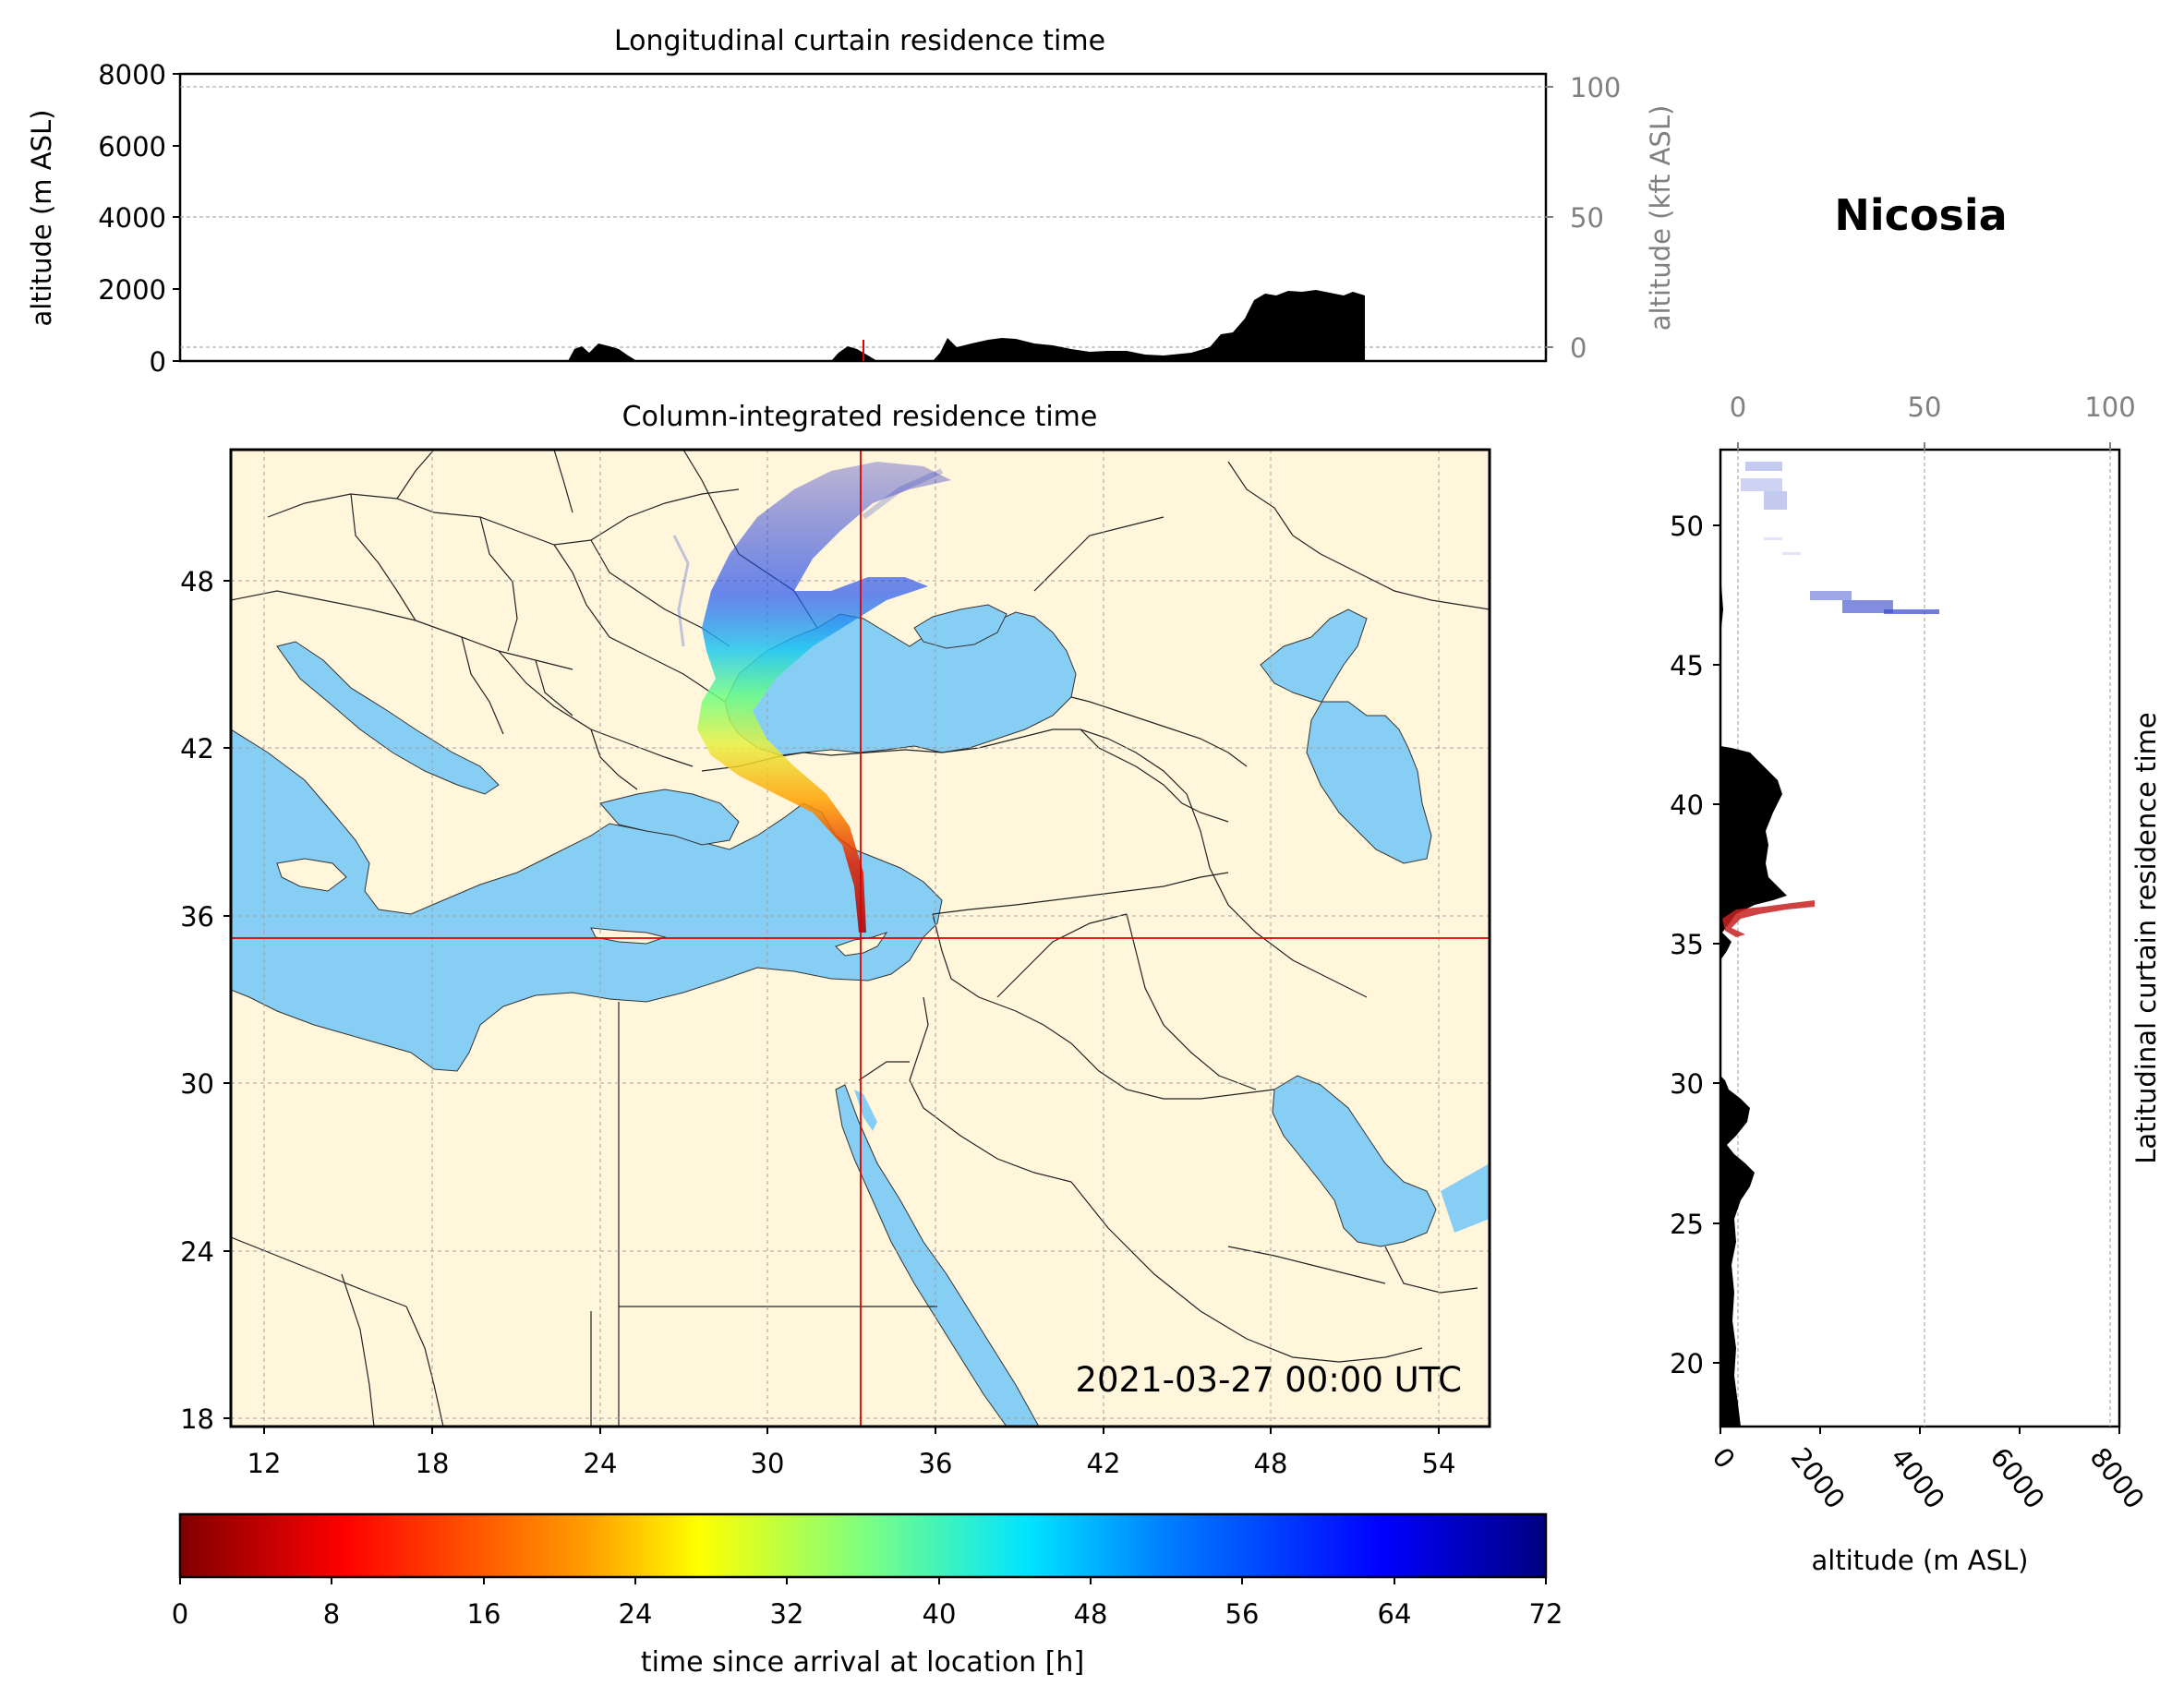  I want to click on top-y-tick: 4000, so click(132, 218).